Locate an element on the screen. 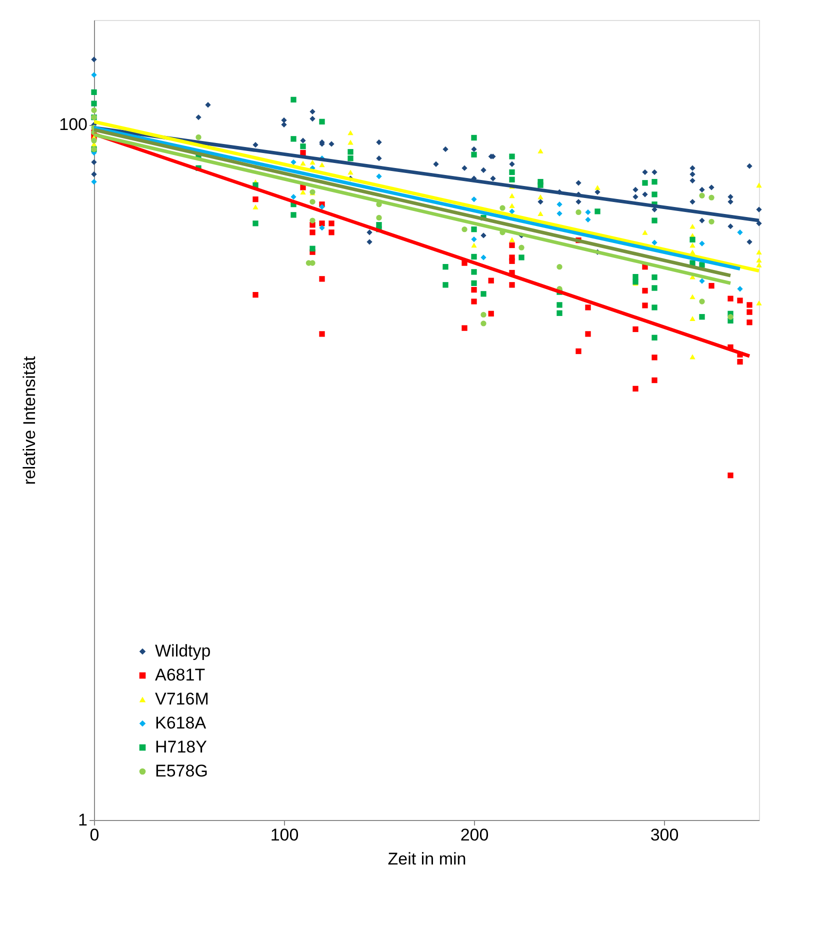  y-tick-label: 1 is located at coordinates (83, 820).